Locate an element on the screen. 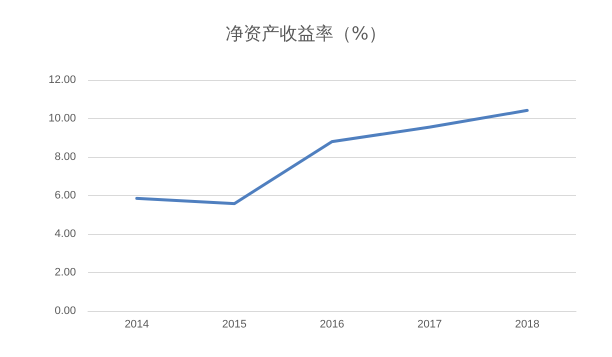 This screenshot has height=357, width=612. x-tick-label: 2017 is located at coordinates (429, 324).